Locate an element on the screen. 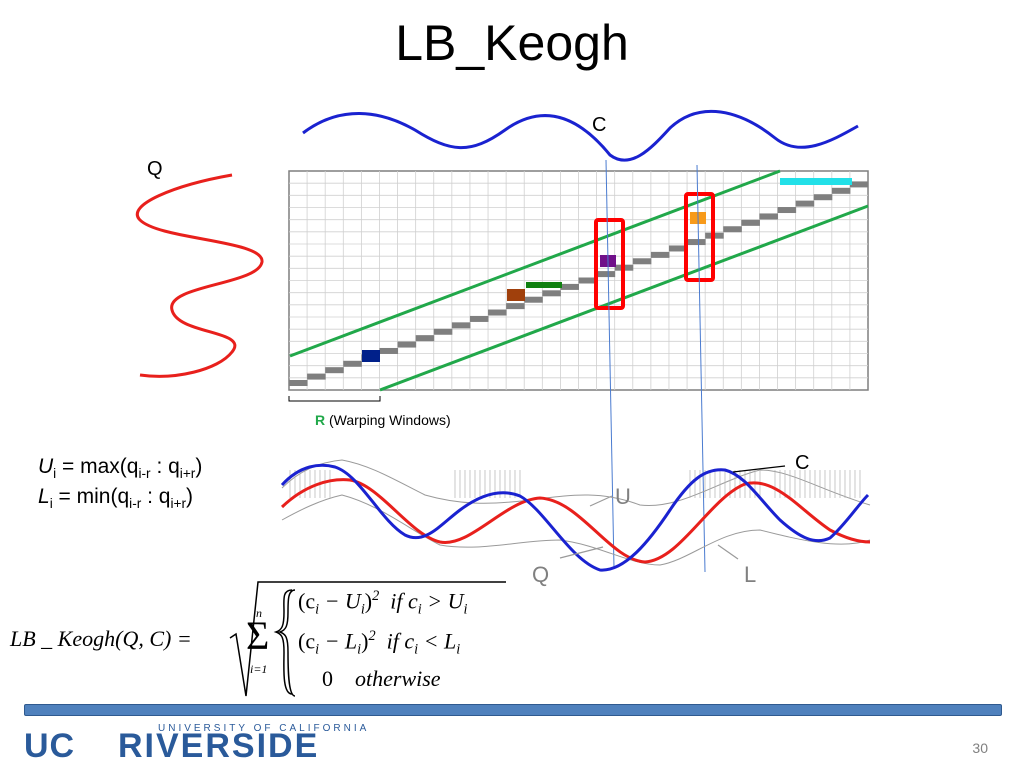 The image size is (1024, 768). upper-definition: Ui = max(qi-r : qi+r) is located at coordinates (120, 470).